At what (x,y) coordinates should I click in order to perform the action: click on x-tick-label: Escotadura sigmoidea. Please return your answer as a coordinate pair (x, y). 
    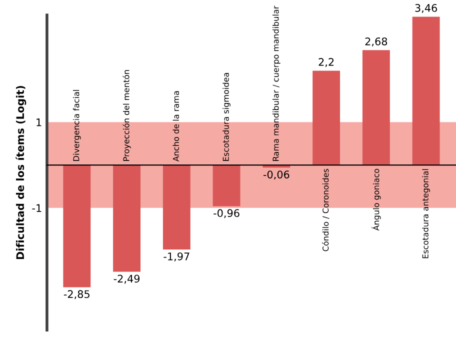
    Looking at the image, I should click on (226, 117).